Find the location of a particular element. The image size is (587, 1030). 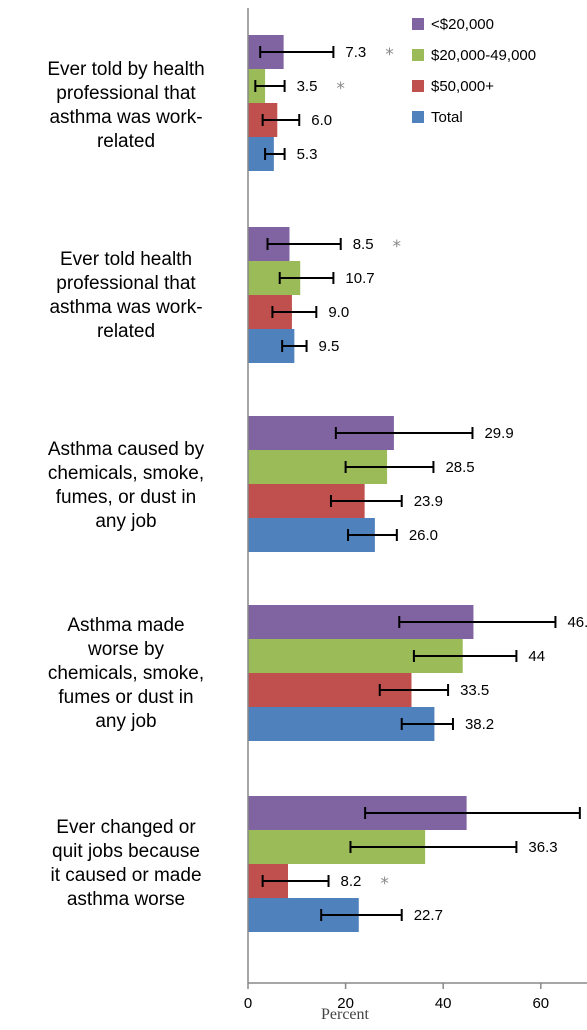

data-label: 9.5 is located at coordinates (329, 346).